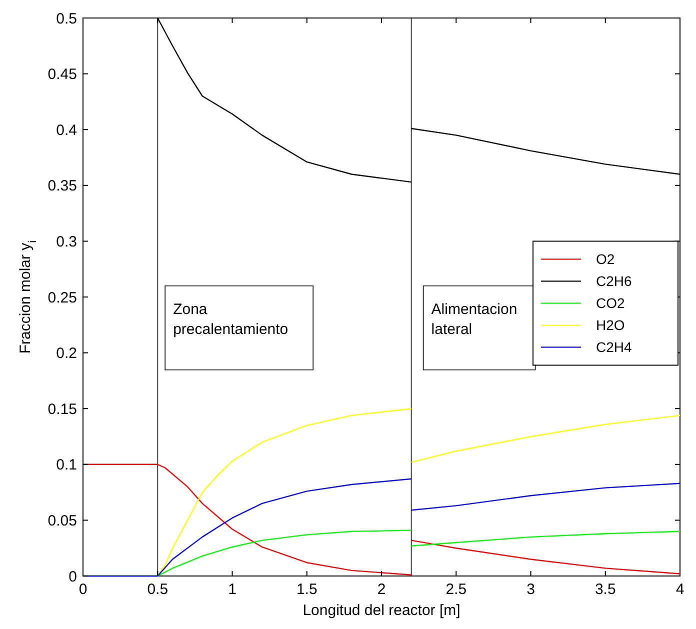 The image size is (696, 629). I want to click on x-tick-label: 3.5, so click(605, 589).